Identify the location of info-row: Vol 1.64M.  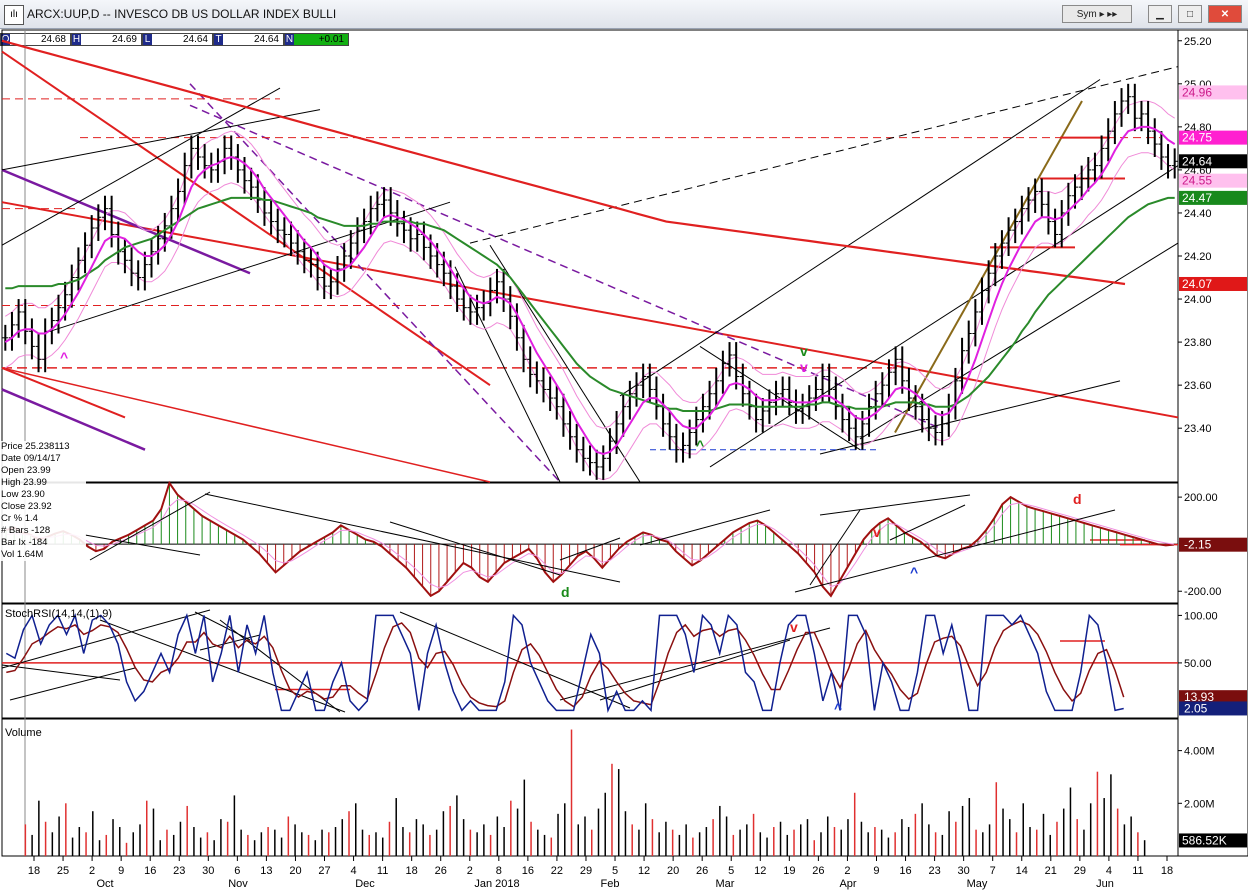
(22, 554).